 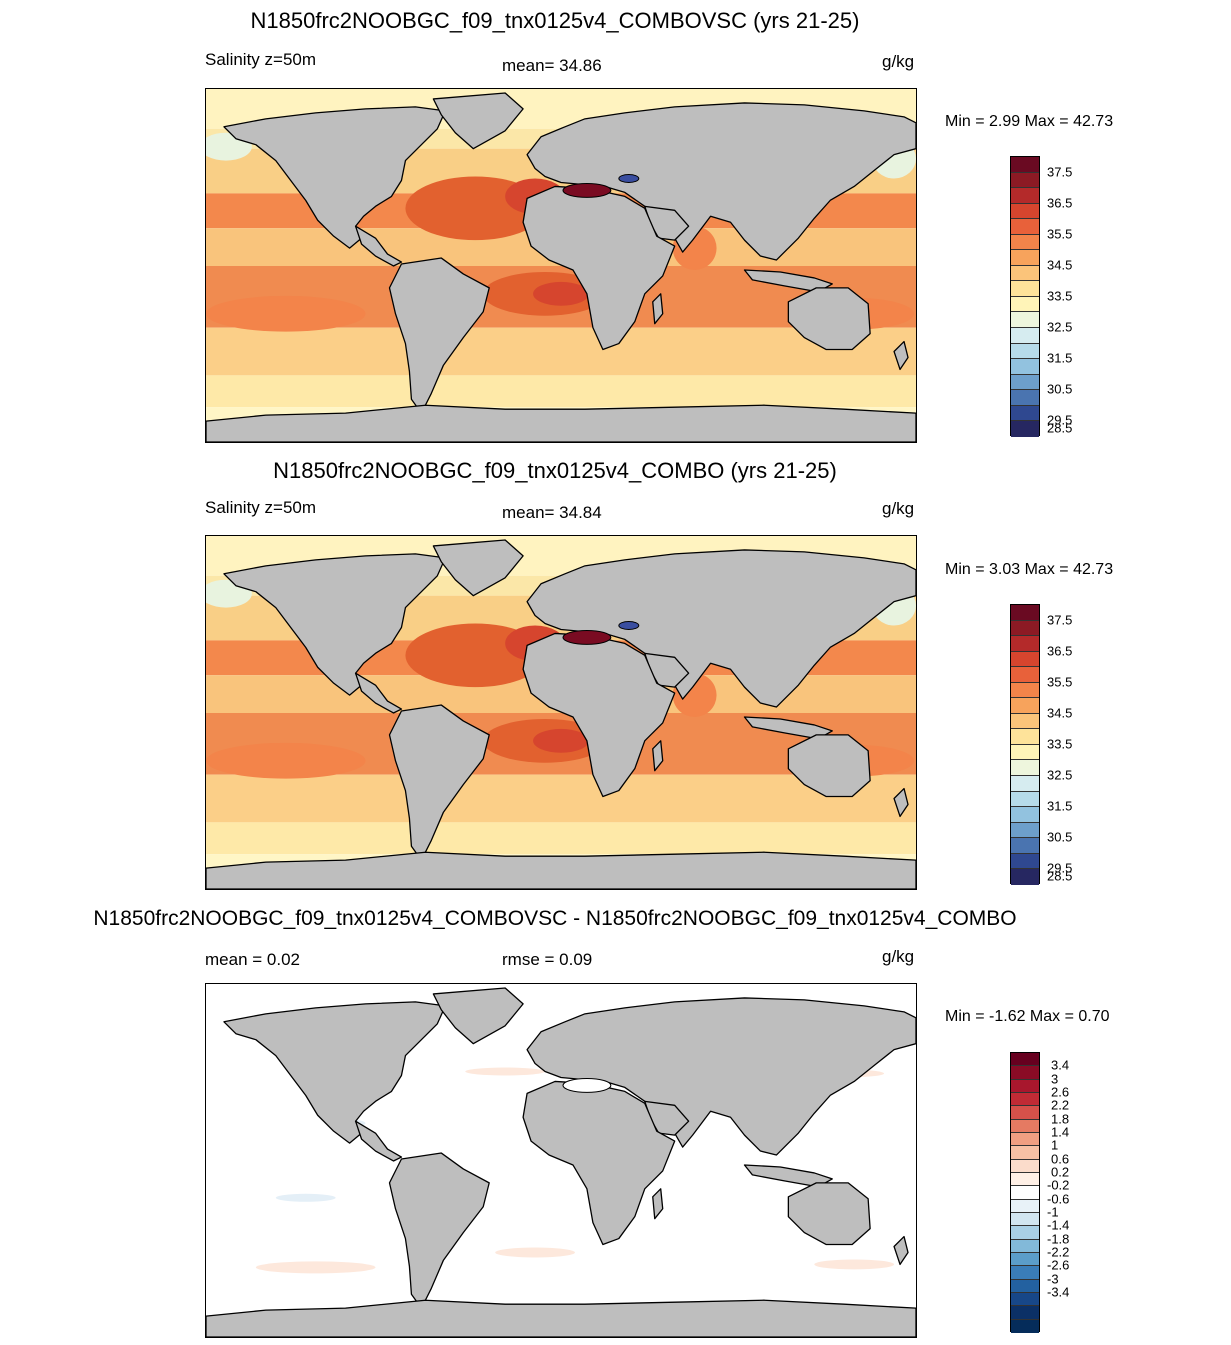 I want to click on colorbar-tick-label: 31.5, so click(x=1060, y=806).